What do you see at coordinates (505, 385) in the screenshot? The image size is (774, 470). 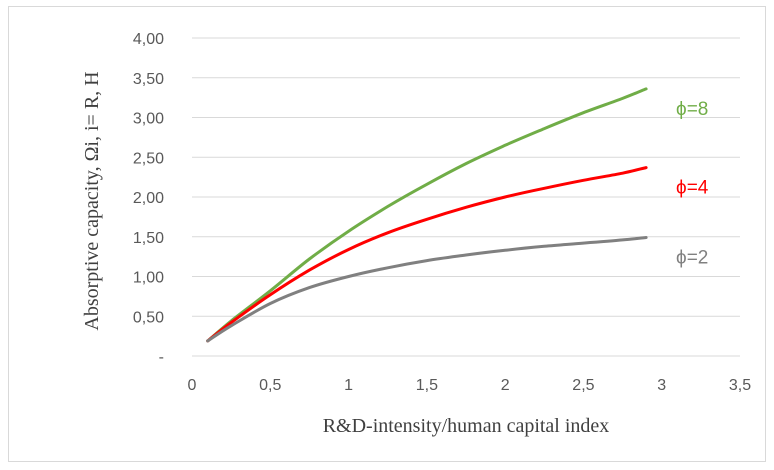 I see `x-tick-label: 2` at bounding box center [505, 385].